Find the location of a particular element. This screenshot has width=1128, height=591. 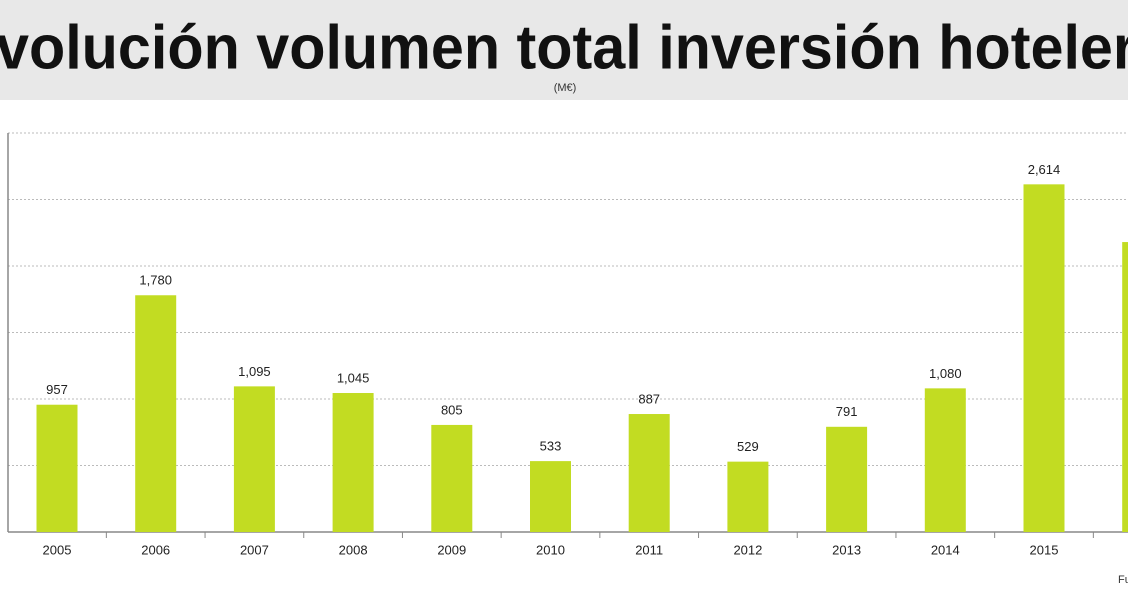

value-label: 529 is located at coordinates (748, 446).